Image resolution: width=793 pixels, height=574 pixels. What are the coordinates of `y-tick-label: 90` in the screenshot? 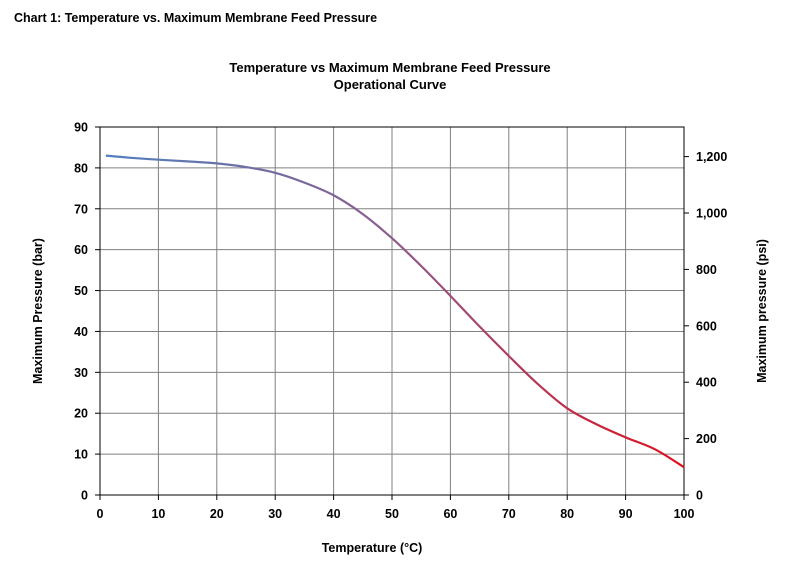 It's located at (81, 128).